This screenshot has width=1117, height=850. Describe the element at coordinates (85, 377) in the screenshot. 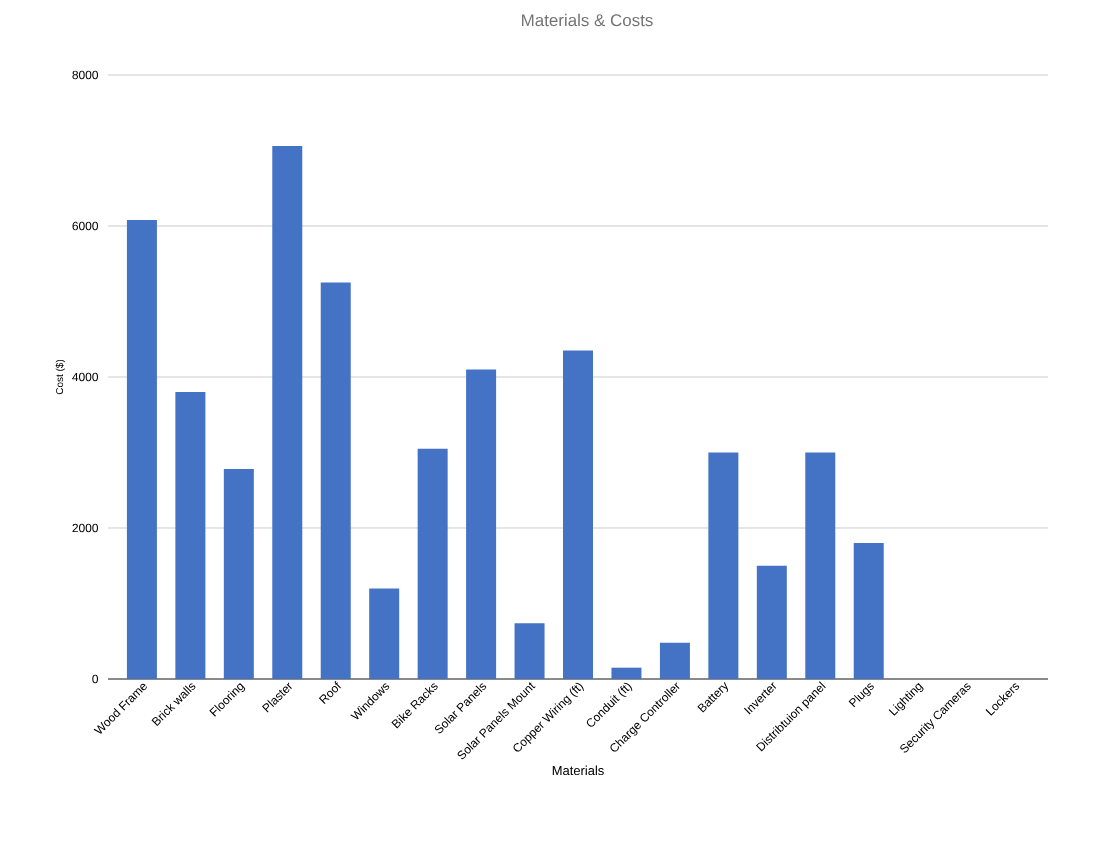

I see `y-tick-label: 4000` at that location.